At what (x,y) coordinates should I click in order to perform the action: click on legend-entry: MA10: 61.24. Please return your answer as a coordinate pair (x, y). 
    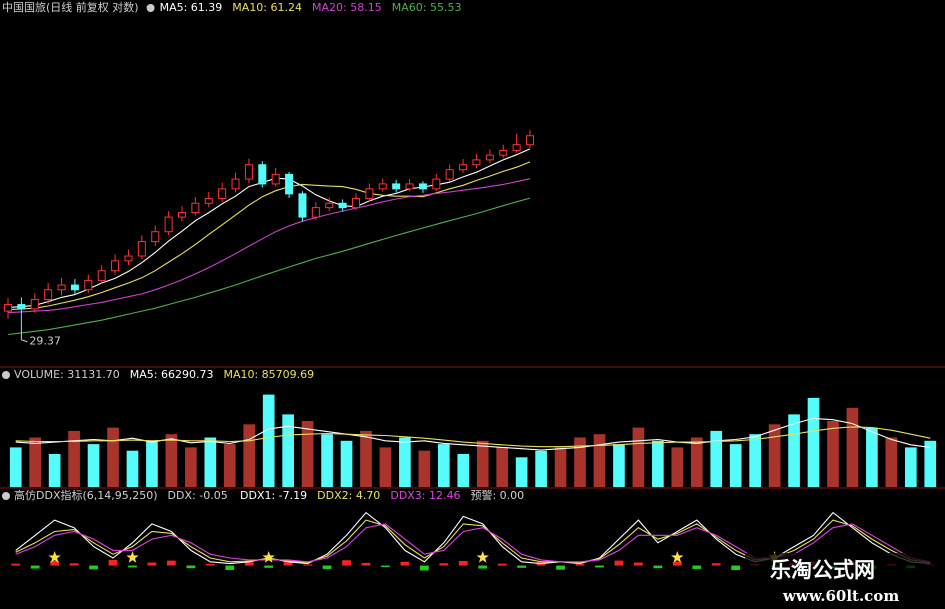
    Looking at the image, I should click on (267, 7).